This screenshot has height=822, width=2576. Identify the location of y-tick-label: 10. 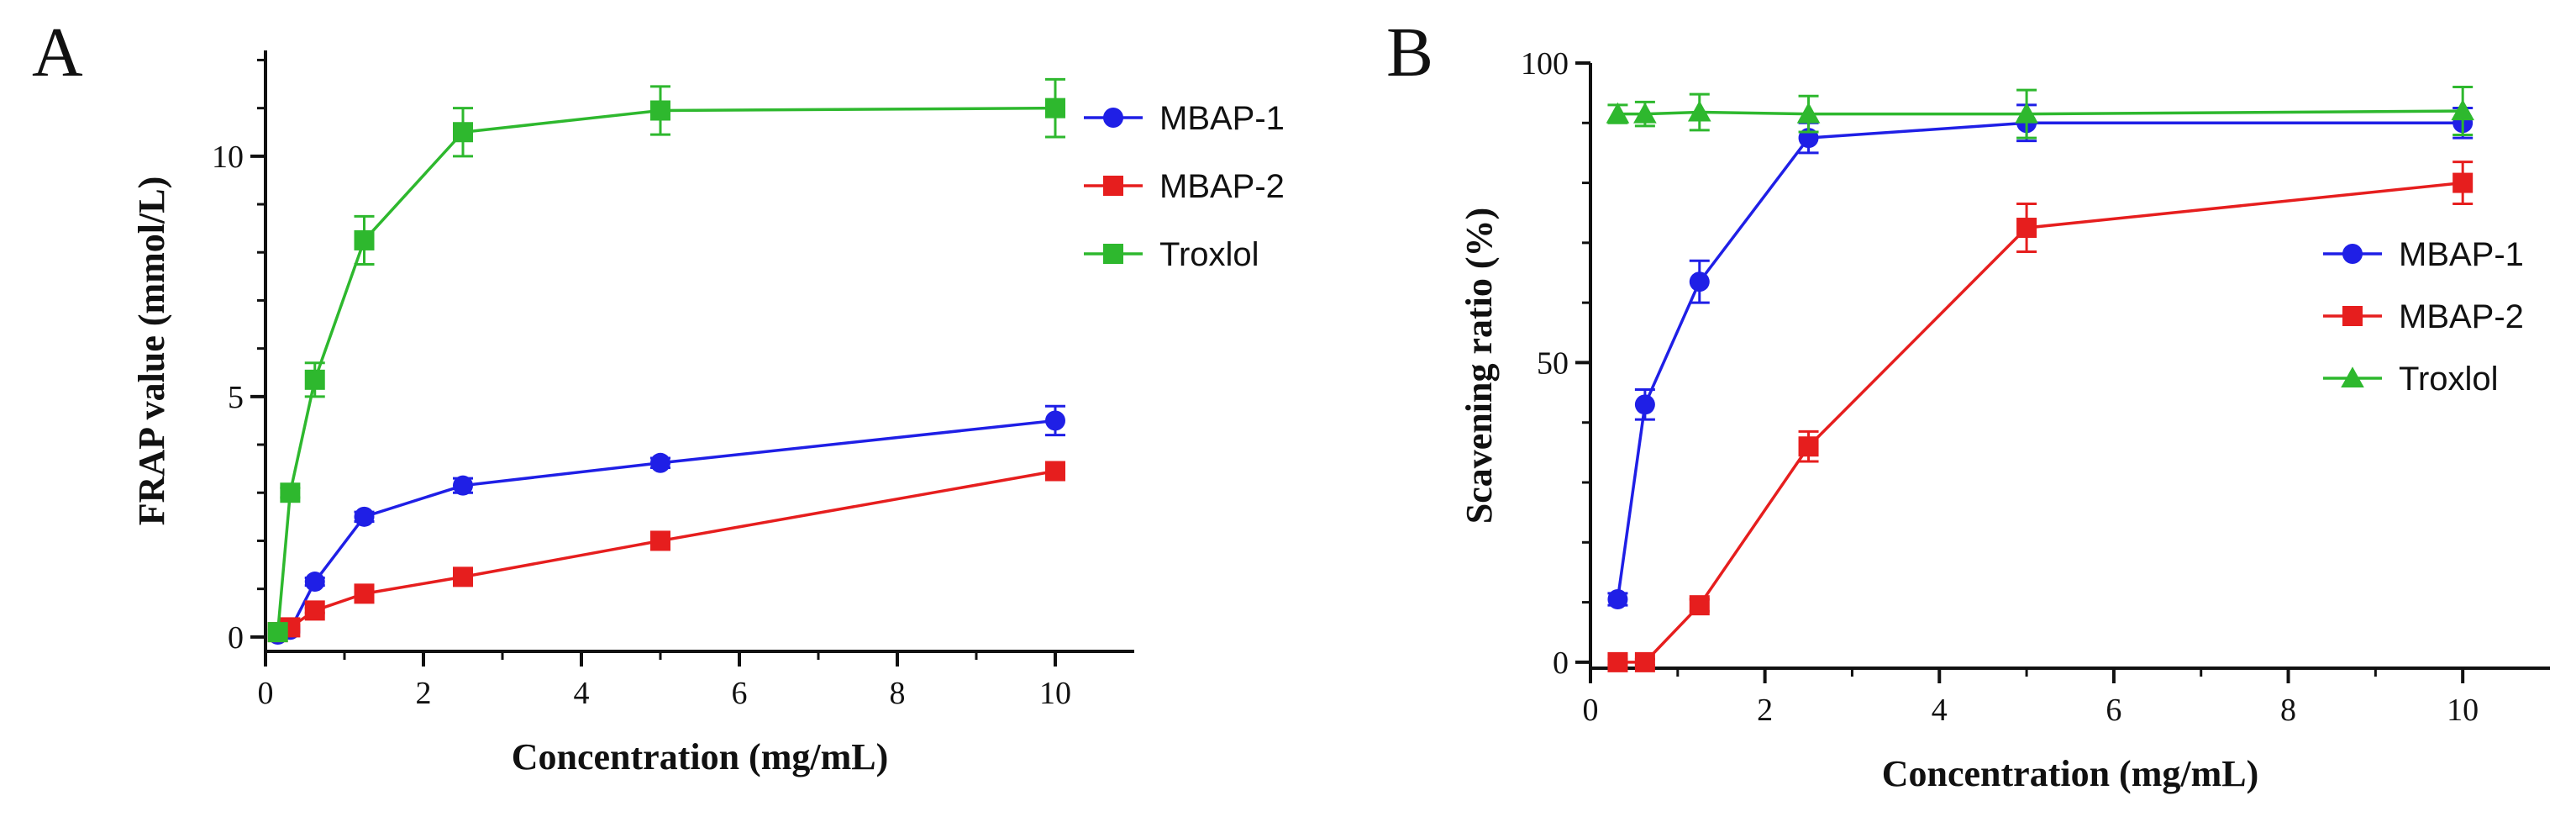
(228, 157).